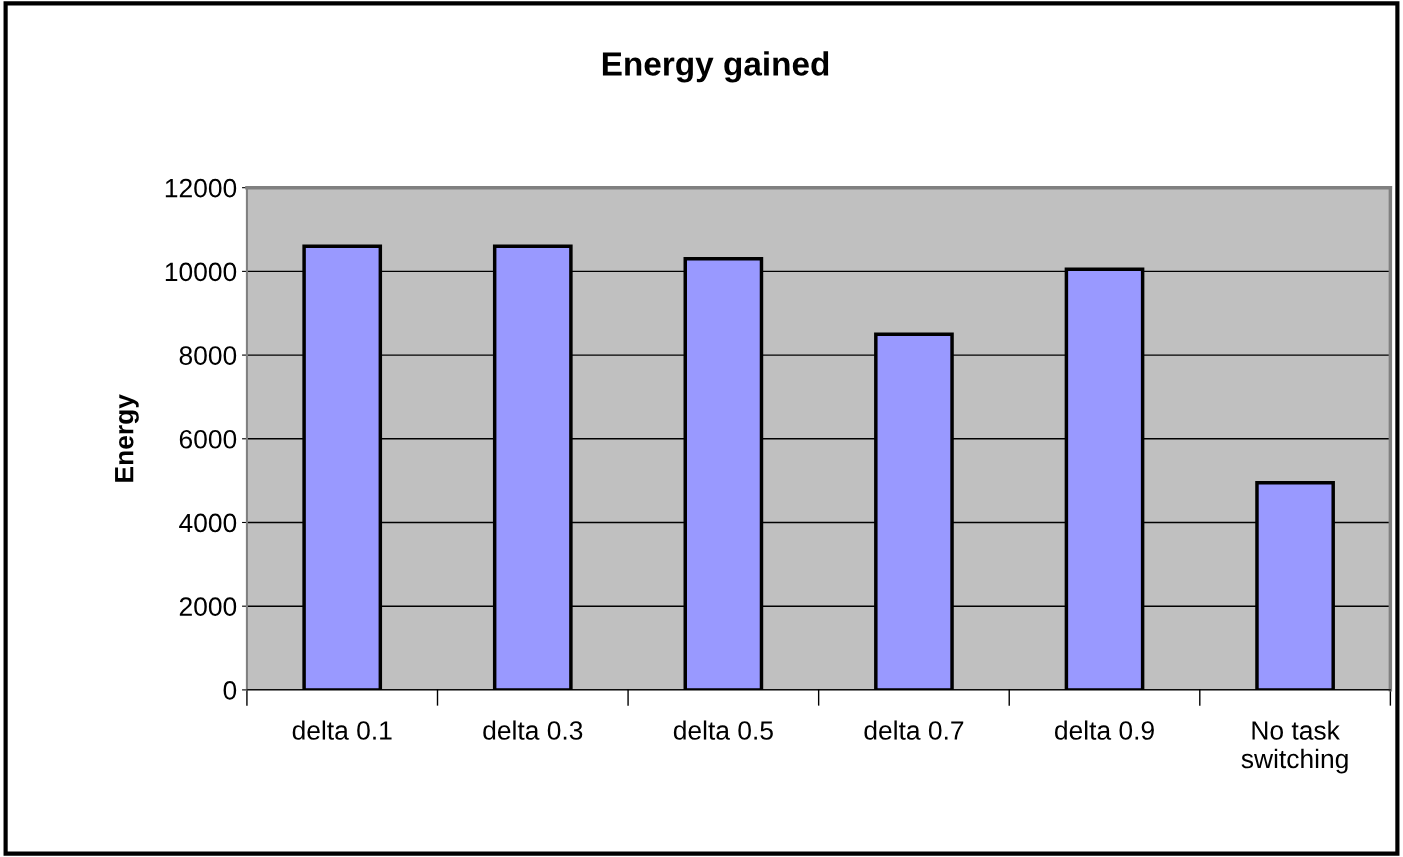  I want to click on x-tick-label: delta 0.9, so click(1104, 730).